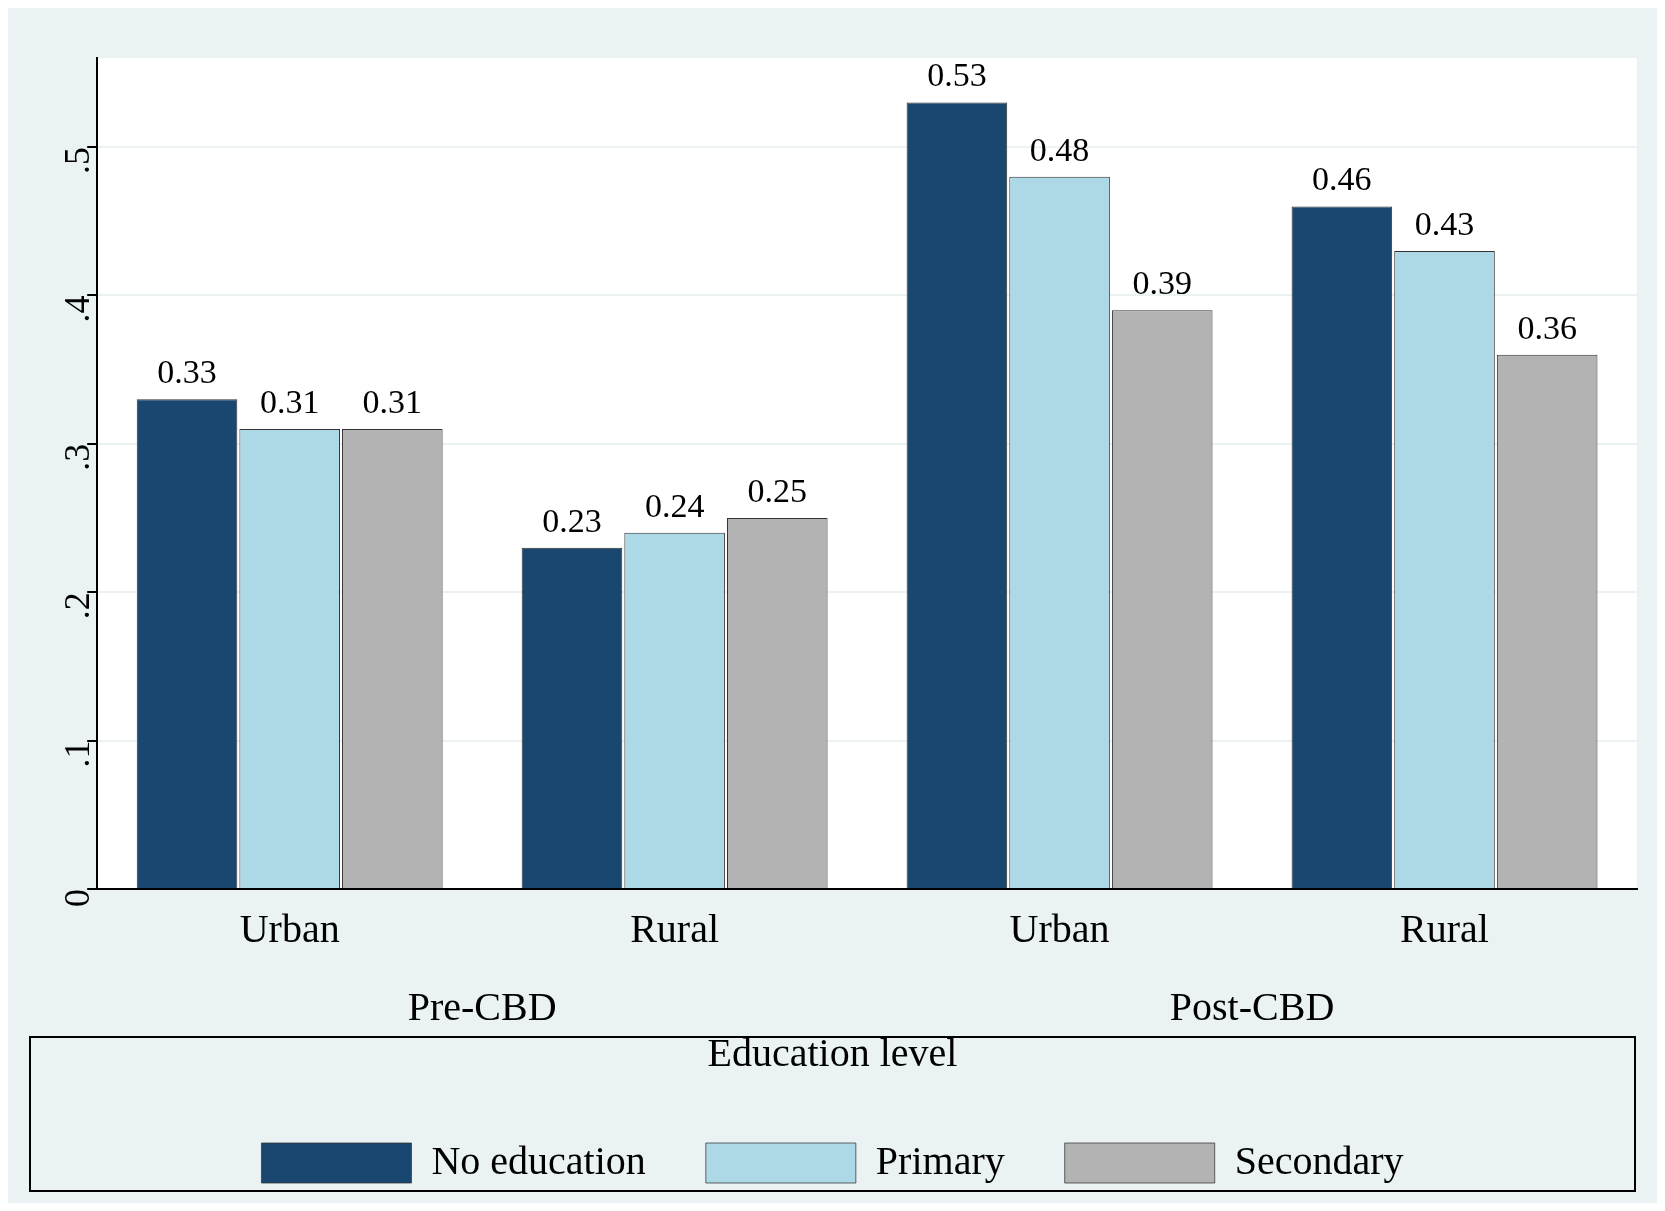 The image size is (1665, 1211). Describe the element at coordinates (187, 372) in the screenshot. I see `data-label: 0.33` at that location.